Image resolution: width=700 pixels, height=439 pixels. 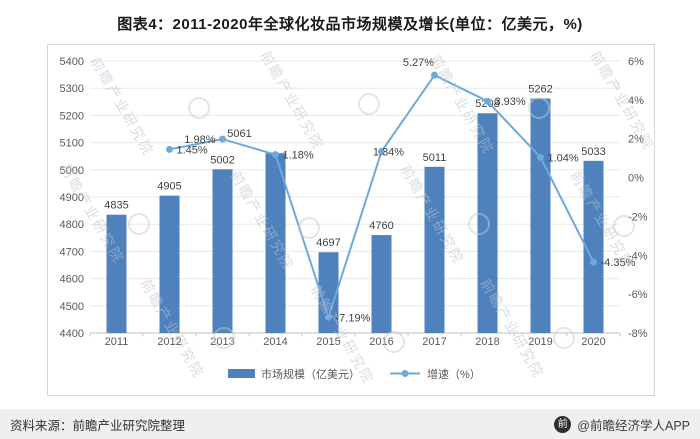 What do you see at coordinates (72, 280) in the screenshot?
I see `left-axis-tick: 4600` at bounding box center [72, 280].